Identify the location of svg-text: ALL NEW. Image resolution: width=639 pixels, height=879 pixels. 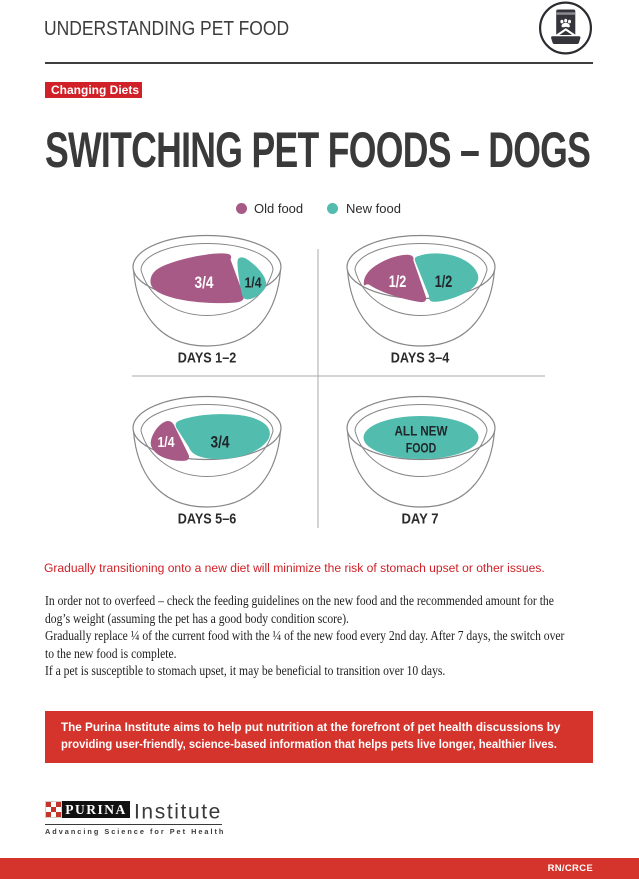
(422, 431).